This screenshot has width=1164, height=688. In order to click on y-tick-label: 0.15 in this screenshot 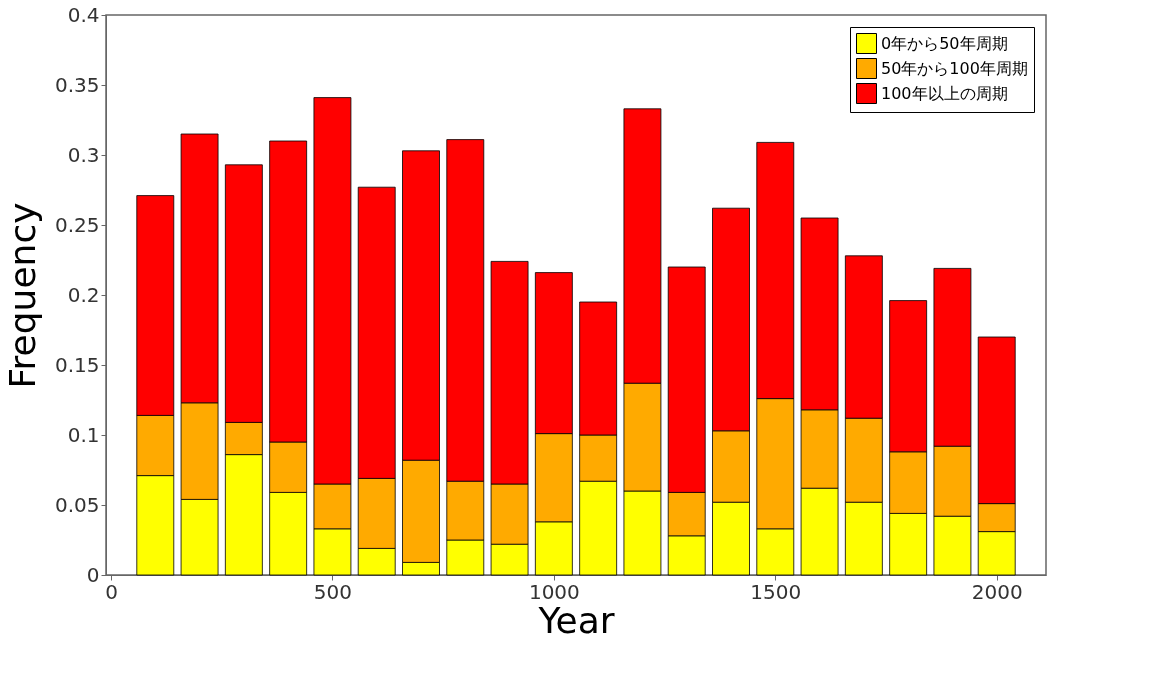, I will do `click(77, 364)`.